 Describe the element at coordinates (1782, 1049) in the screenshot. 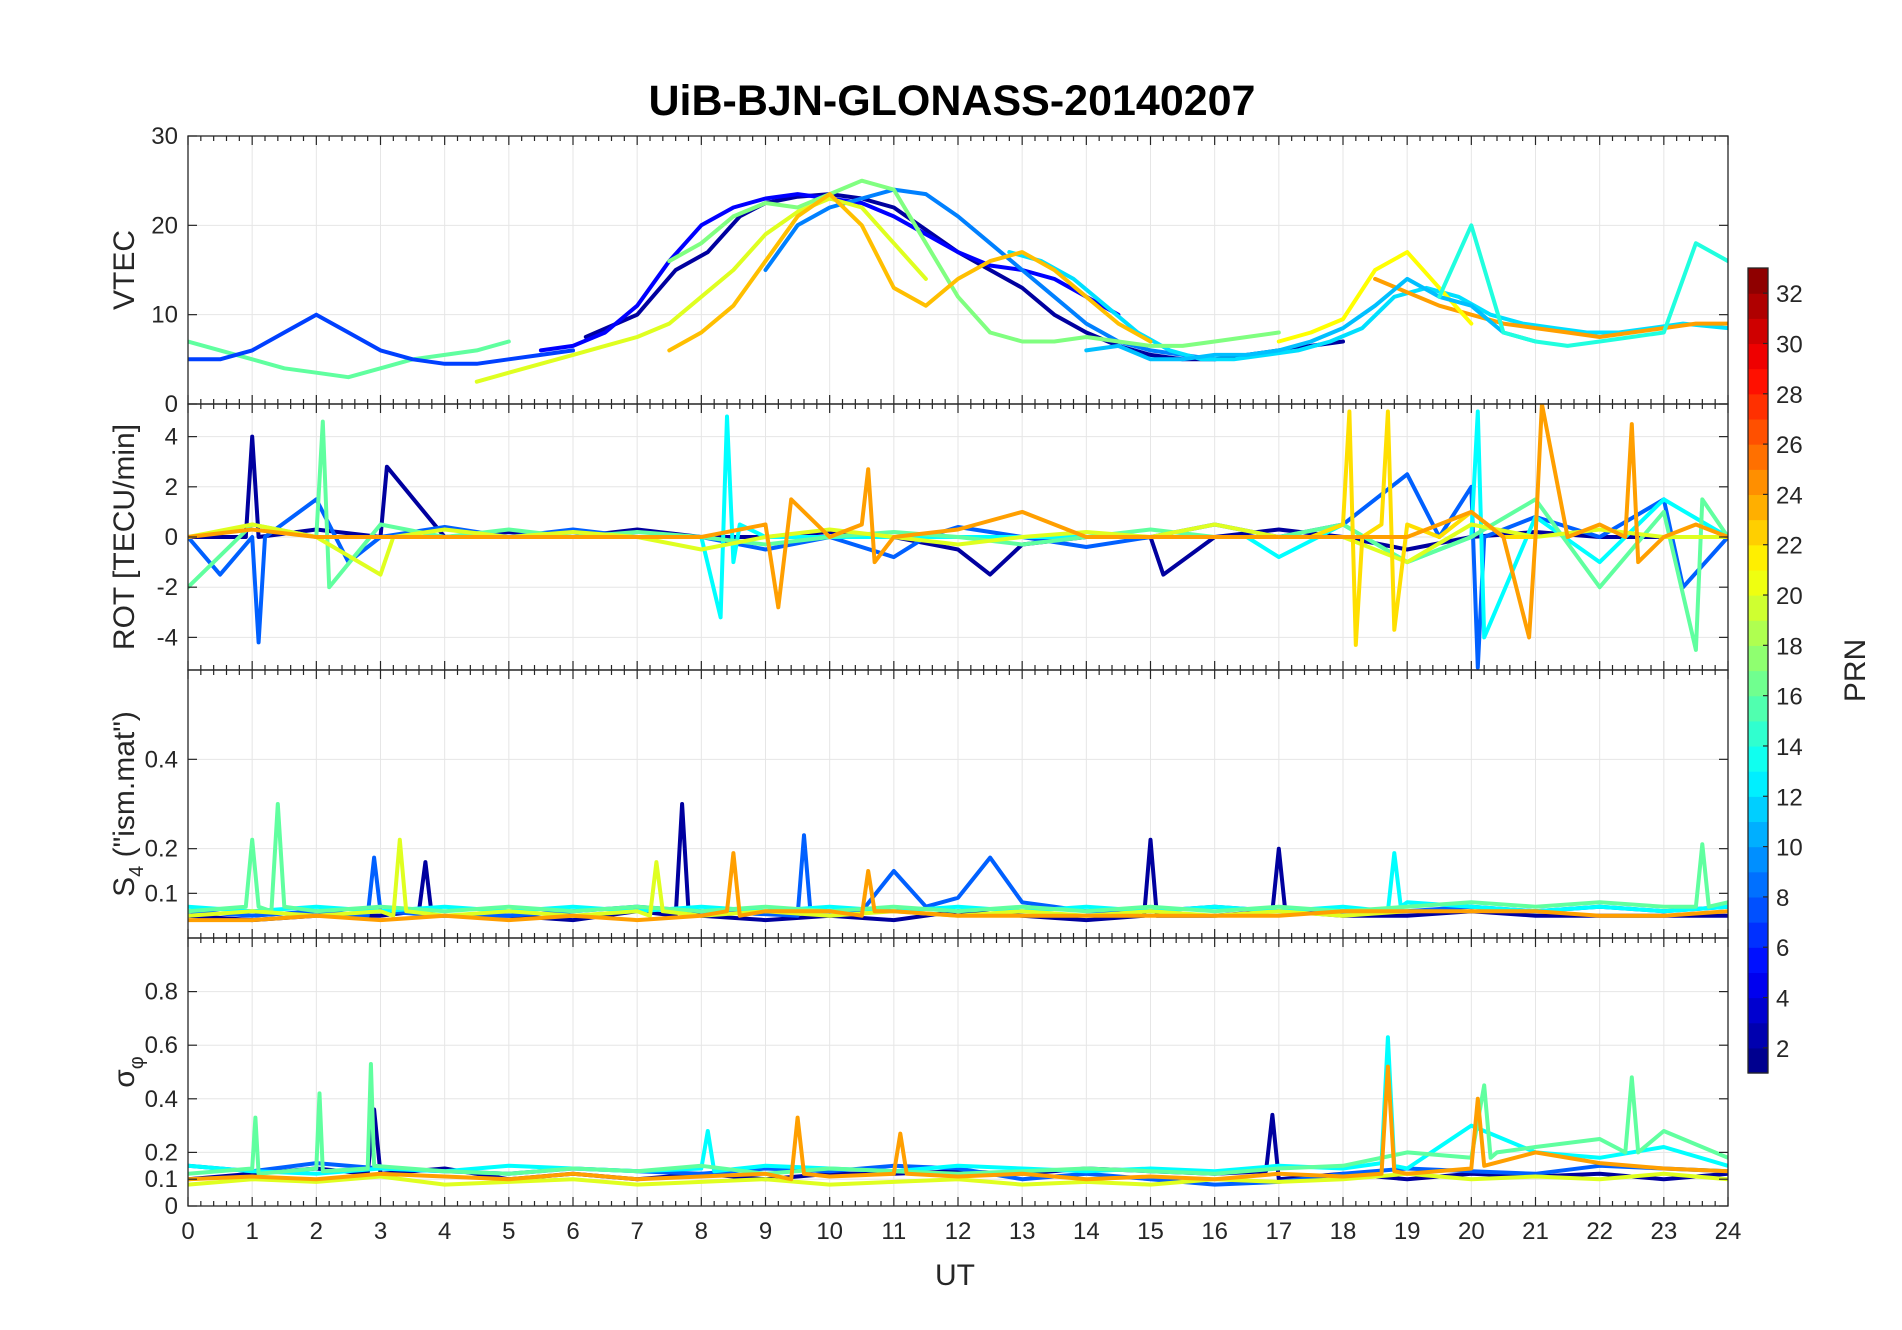

I see `colorbar-tick-label: 2` at that location.